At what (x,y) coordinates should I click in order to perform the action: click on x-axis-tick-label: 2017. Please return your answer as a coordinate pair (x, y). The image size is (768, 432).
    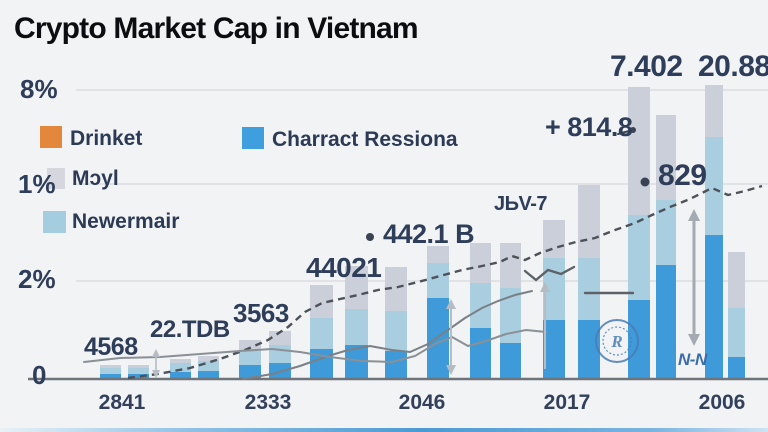
    Looking at the image, I should click on (567, 402).